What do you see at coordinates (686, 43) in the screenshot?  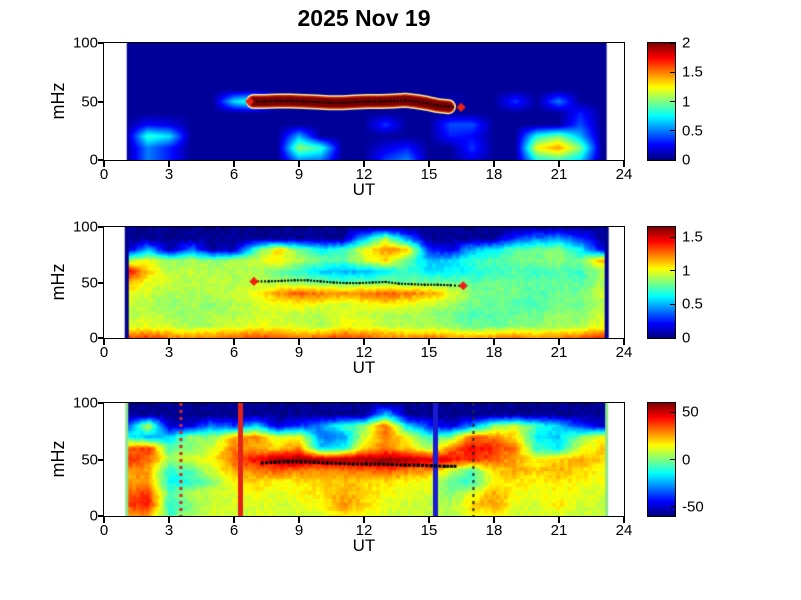 I see `colorbar-tick-label: 2` at bounding box center [686, 43].